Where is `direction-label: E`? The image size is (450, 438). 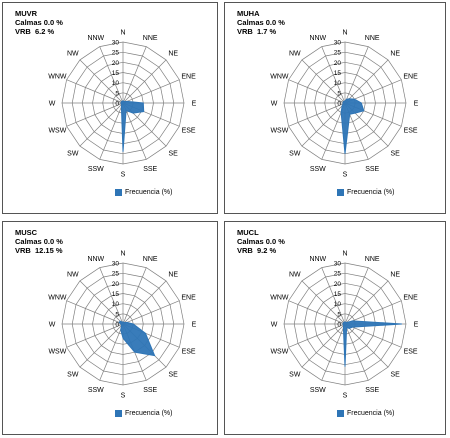
direction-label: E is located at coordinates (416, 104).